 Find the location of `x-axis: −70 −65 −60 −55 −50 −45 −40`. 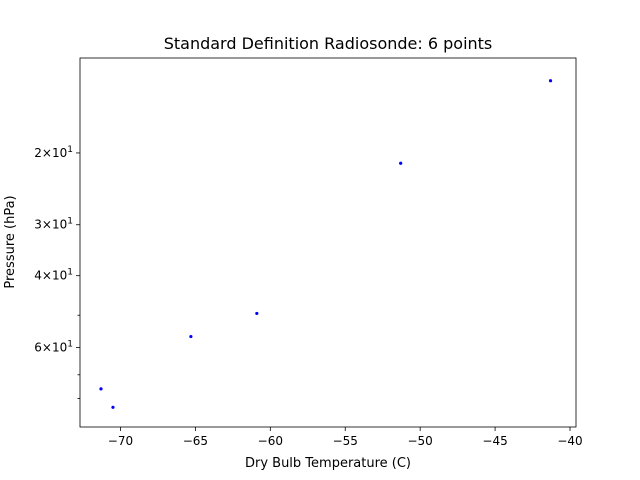

x-axis: −70 −65 −60 −55 −50 −45 −40 is located at coordinates (345, 437).